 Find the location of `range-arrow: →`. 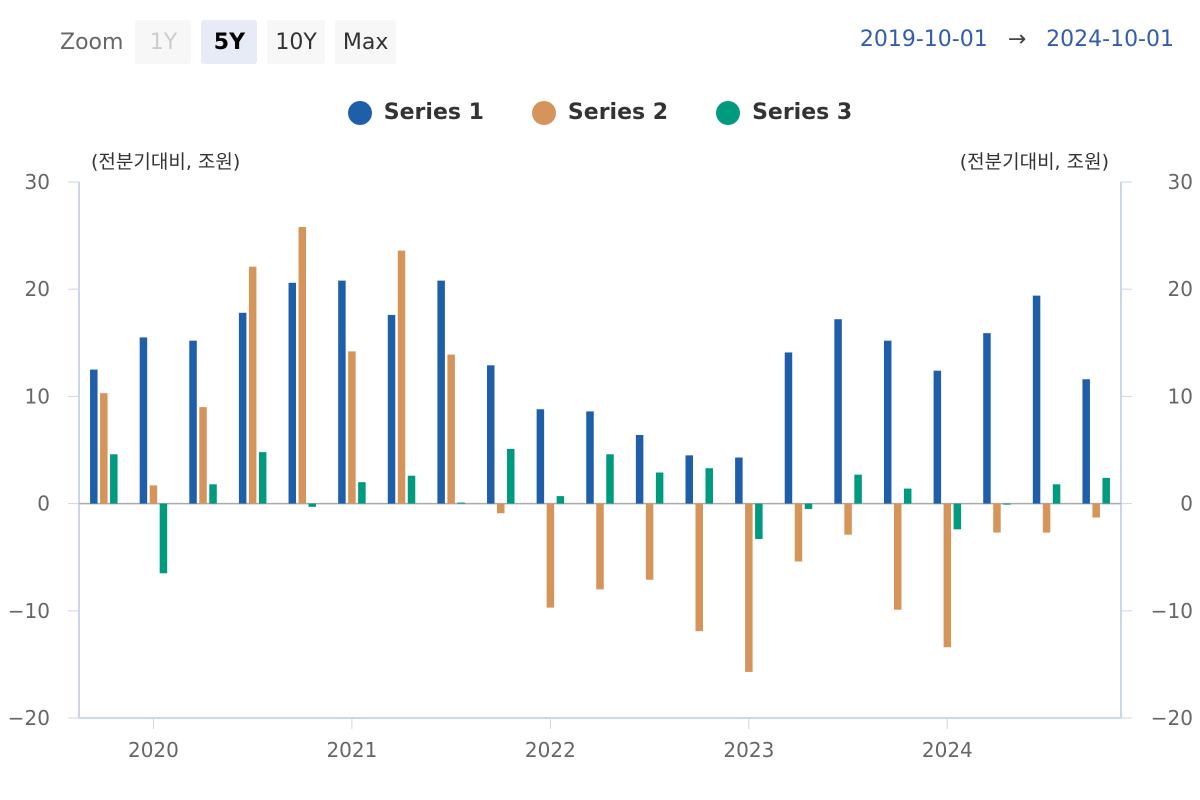

range-arrow: → is located at coordinates (1017, 39).